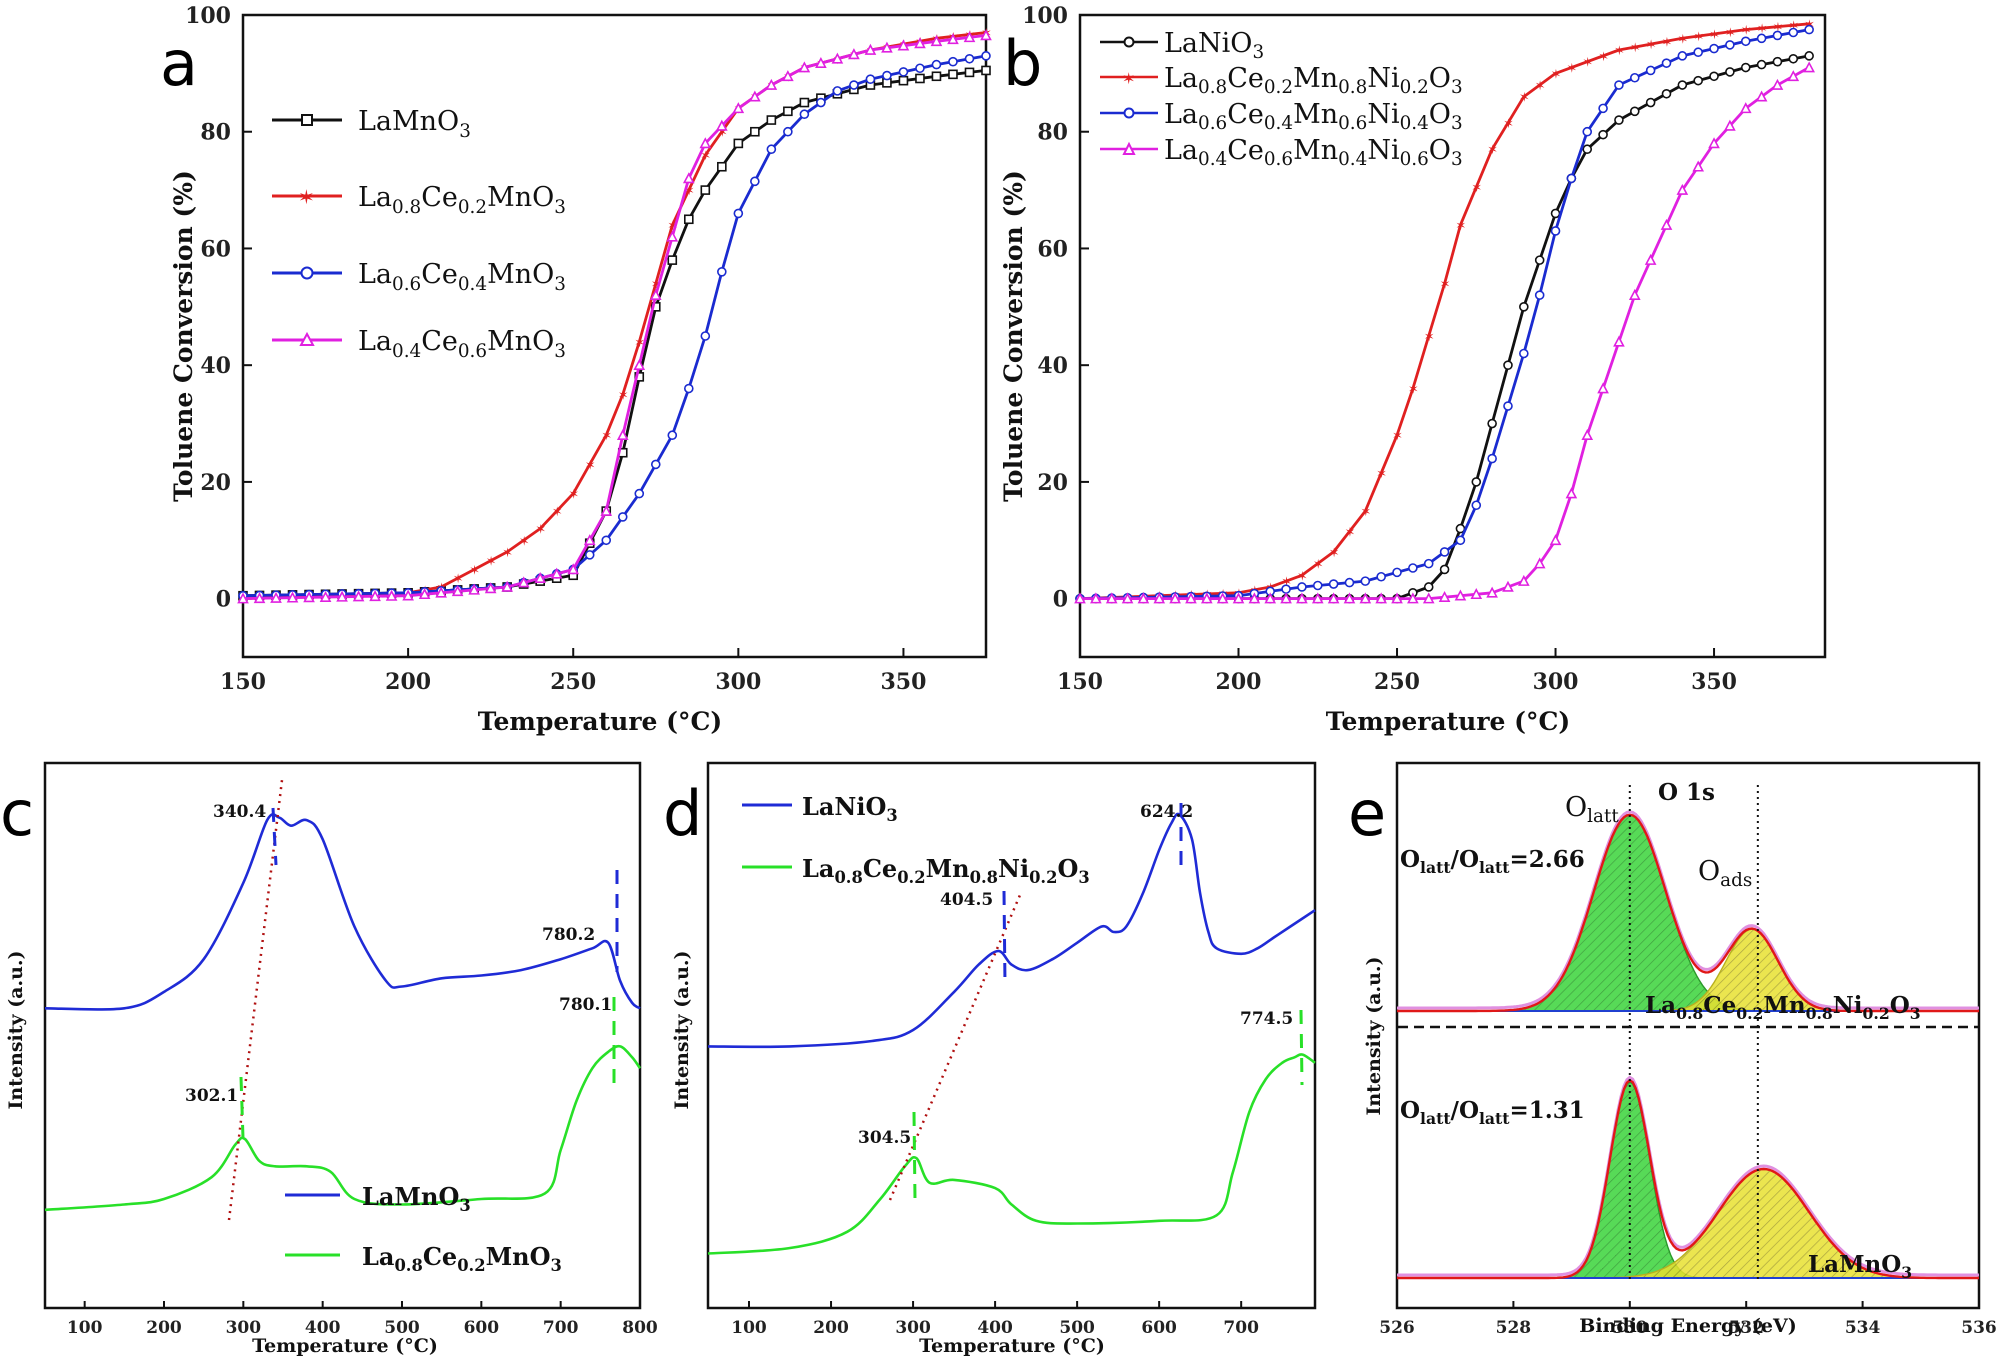 The image size is (2000, 1370). Describe the element at coordinates (179, 63) in the screenshot. I see `panel-a-label: a` at that location.